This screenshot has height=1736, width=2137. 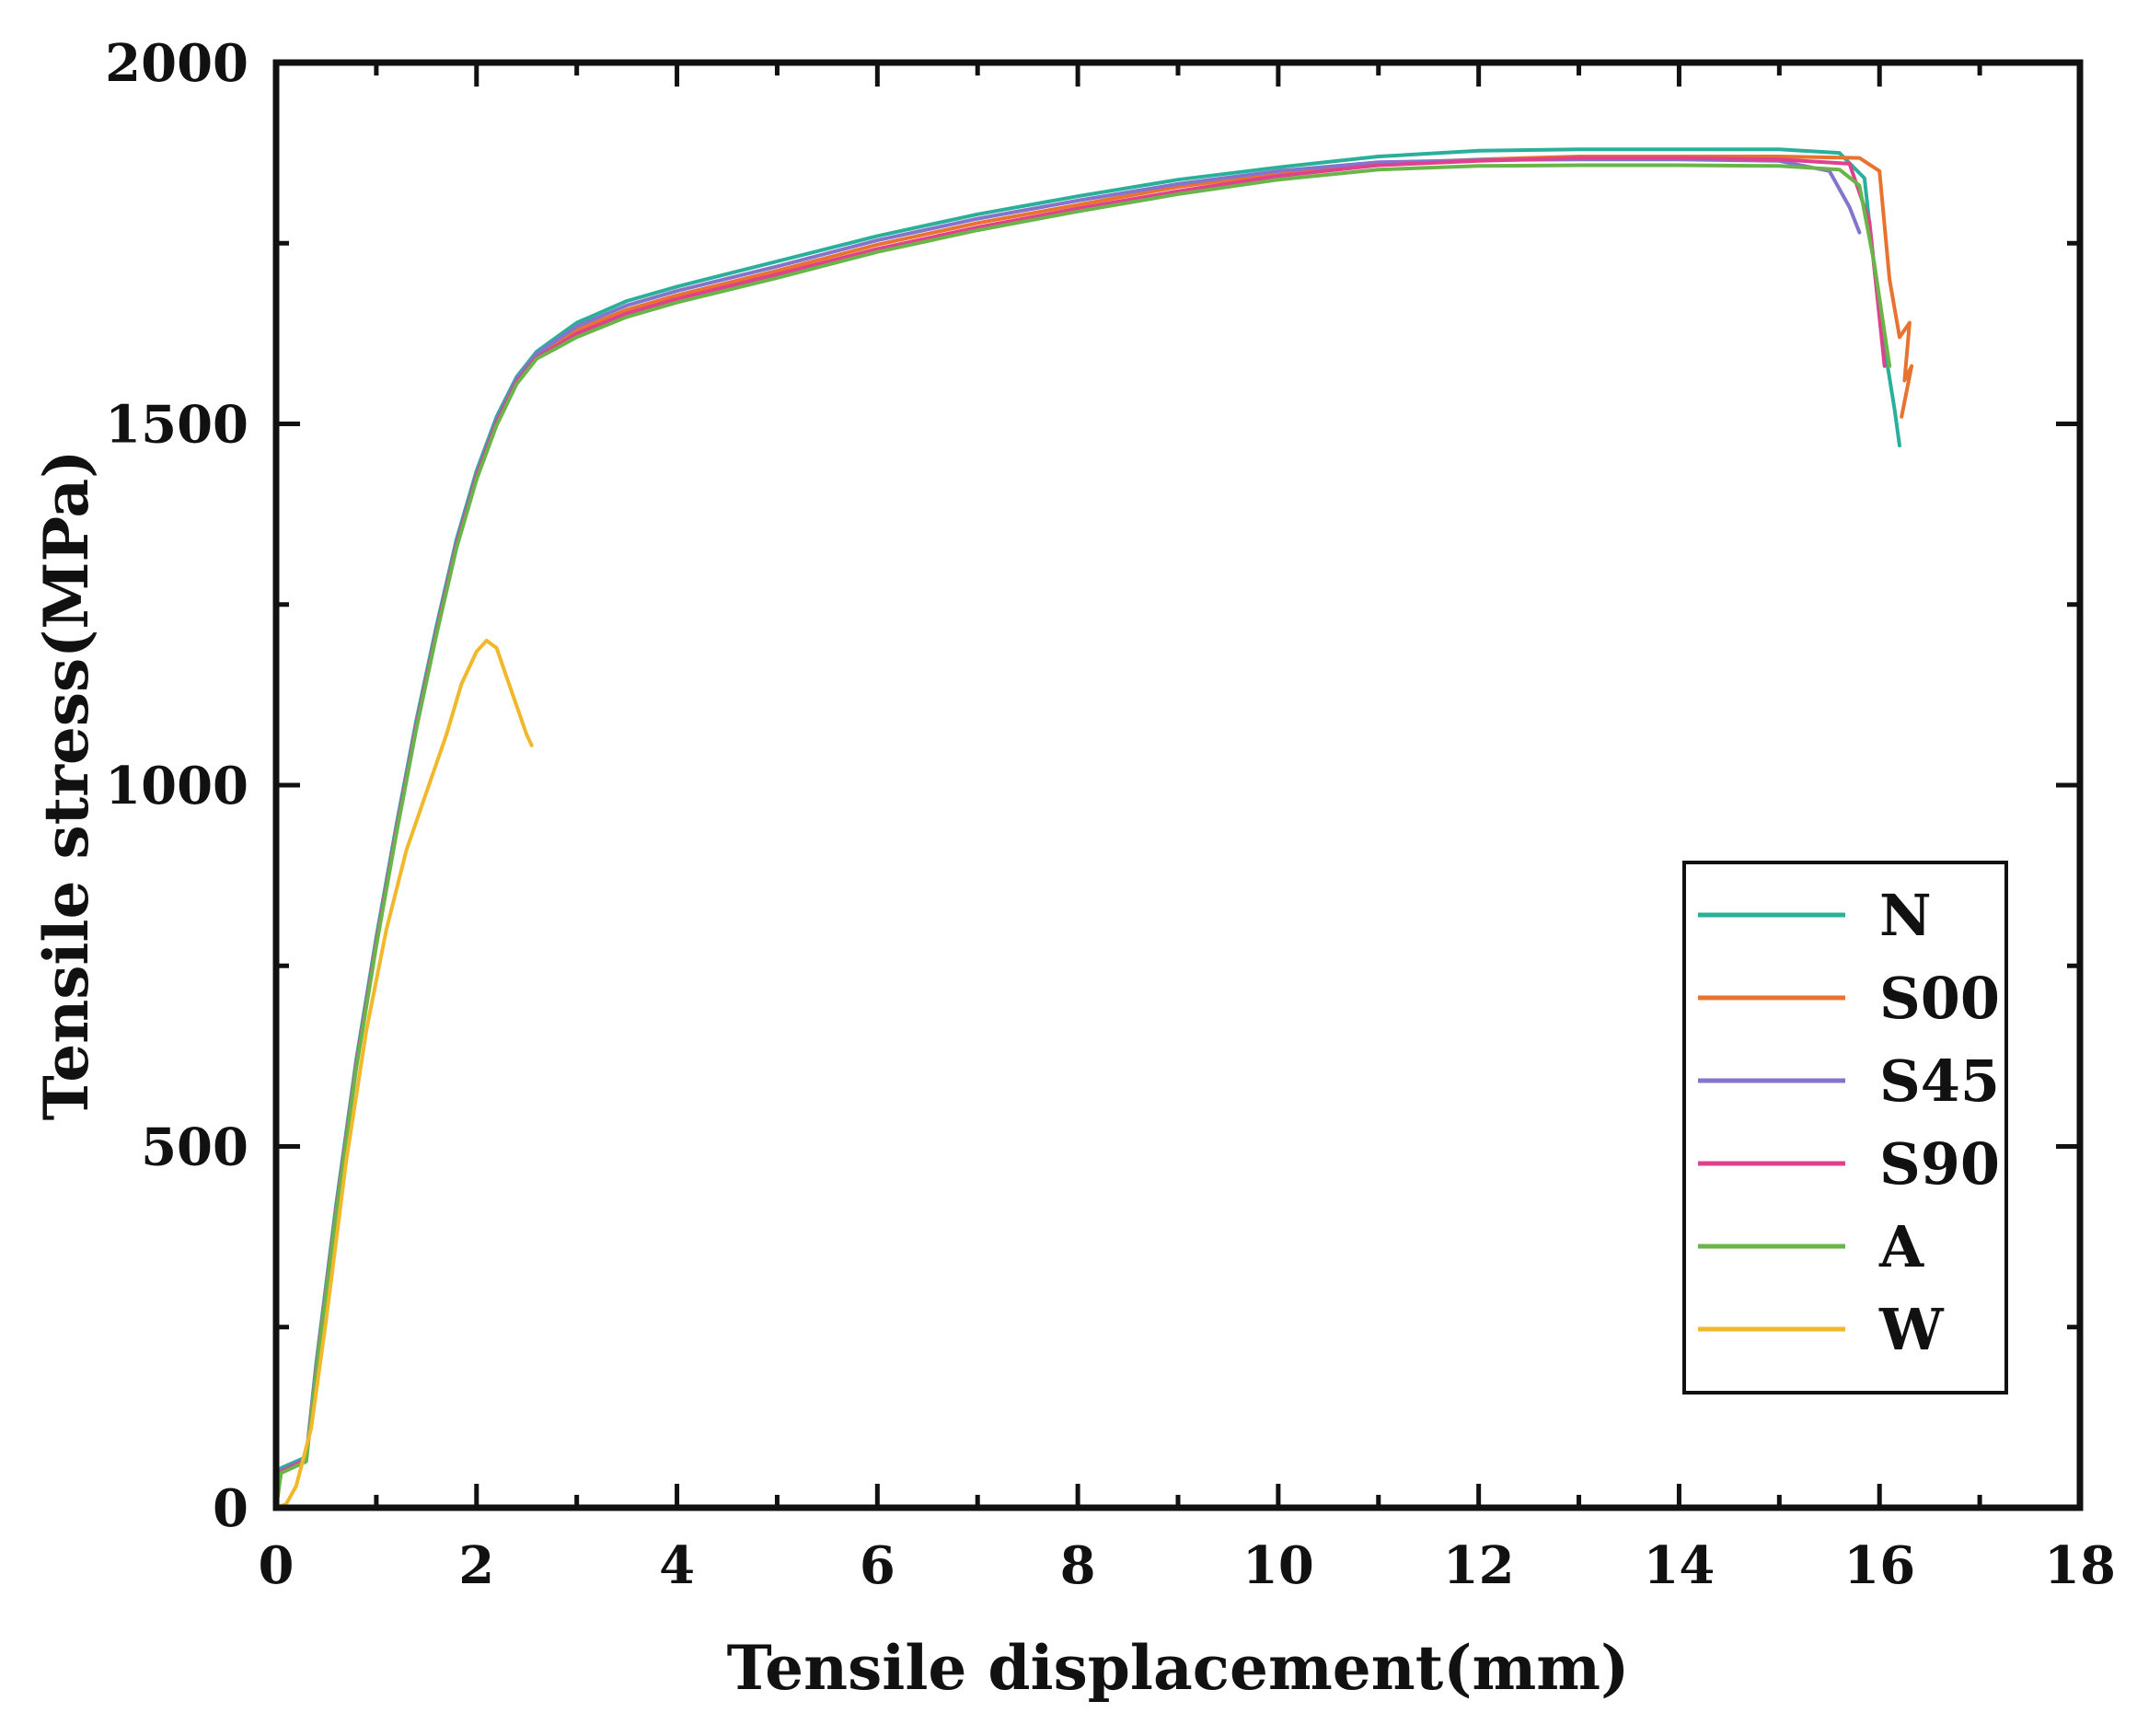 What do you see at coordinates (1939, 1164) in the screenshot?
I see `legend-label-s90: S90` at bounding box center [1939, 1164].